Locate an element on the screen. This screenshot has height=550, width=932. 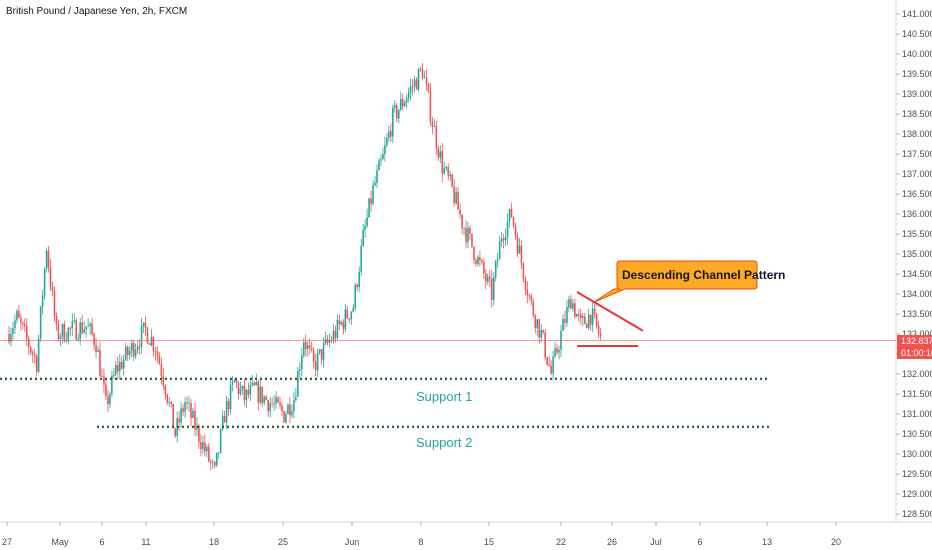
x-tick-label: 27 is located at coordinates (7, 542).